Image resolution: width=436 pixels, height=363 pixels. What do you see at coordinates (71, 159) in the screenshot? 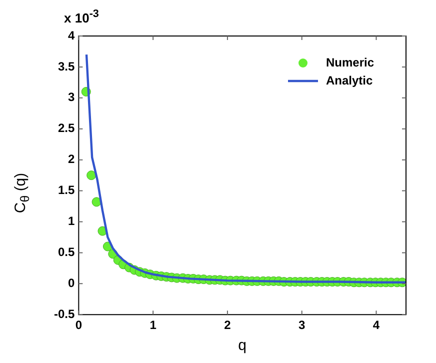
I see `y-tick-label: 2` at bounding box center [71, 159].